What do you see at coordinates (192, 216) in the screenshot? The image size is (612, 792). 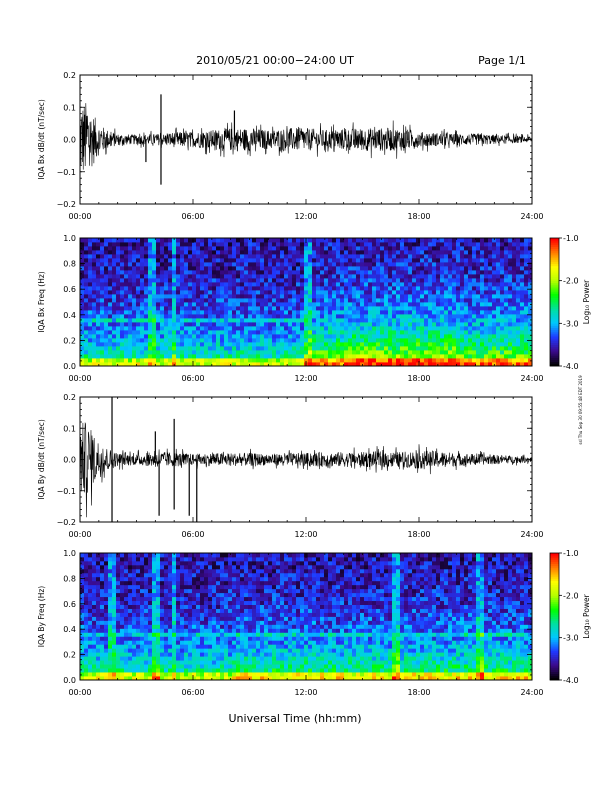 I see `x-tick-label: 06:00` at bounding box center [192, 216].